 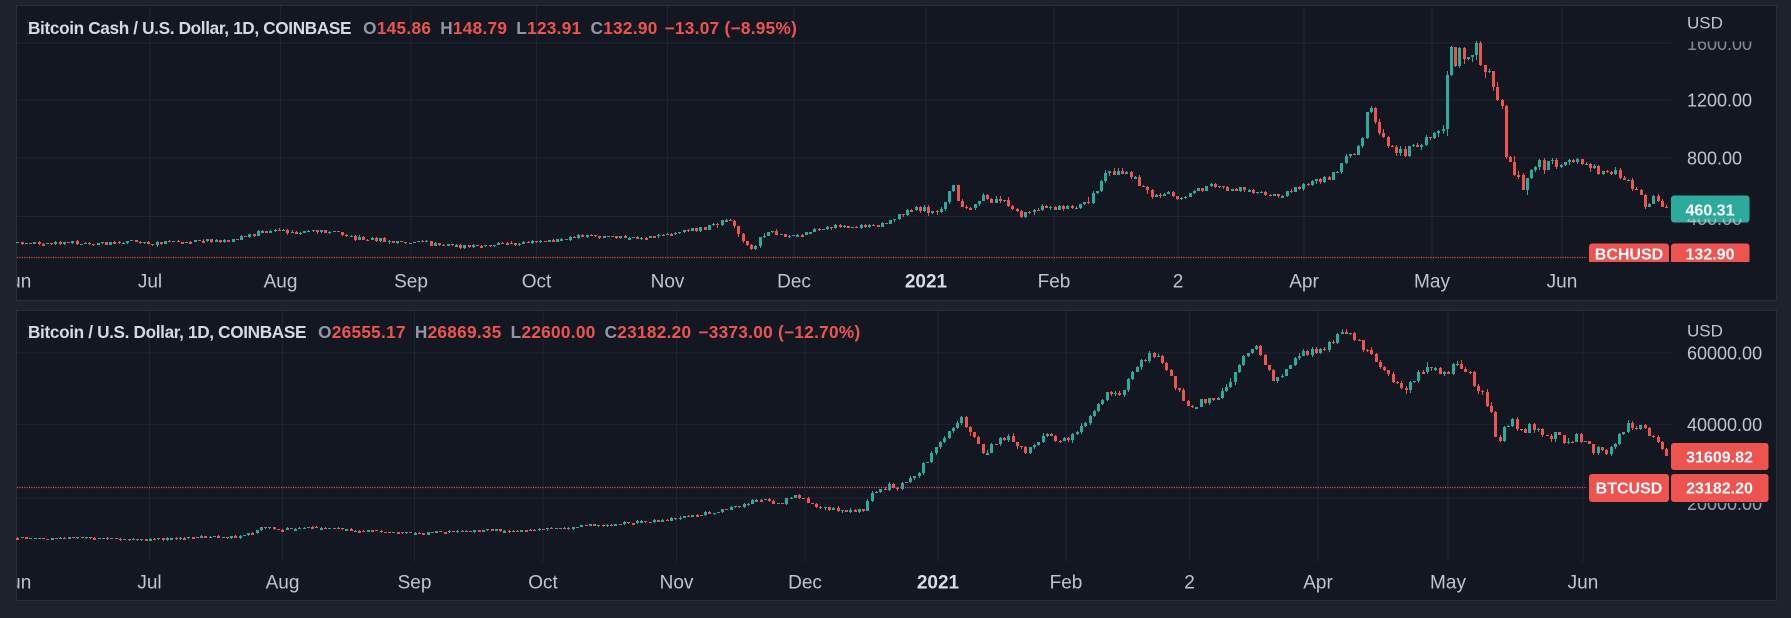 I want to click on svg-text: 132.90, so click(x=1710, y=255).